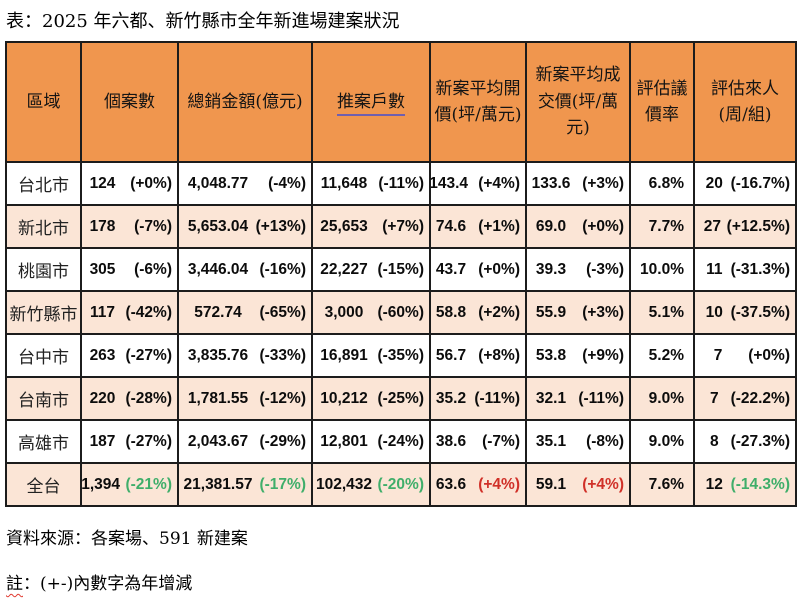  What do you see at coordinates (451, 269) in the screenshot?
I see `cell-value: 43.7` at bounding box center [451, 269].